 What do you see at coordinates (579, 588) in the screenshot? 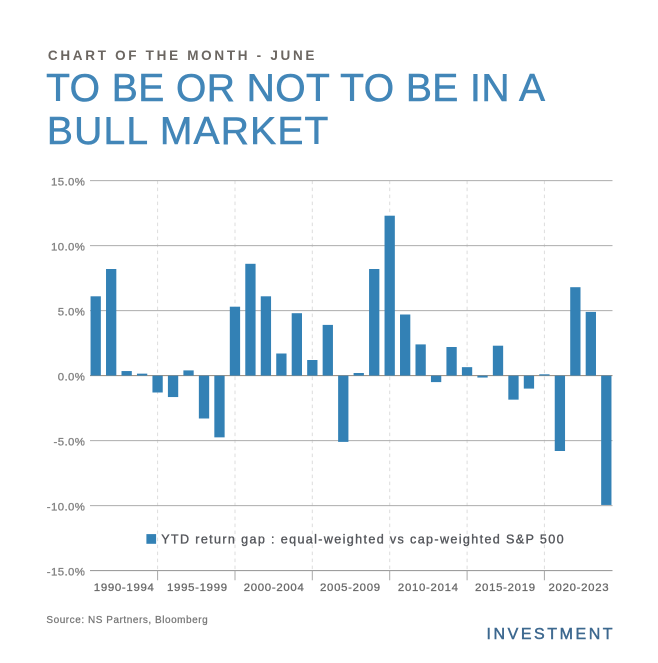
I see `svg-text: 2020-2023` at bounding box center [579, 588].